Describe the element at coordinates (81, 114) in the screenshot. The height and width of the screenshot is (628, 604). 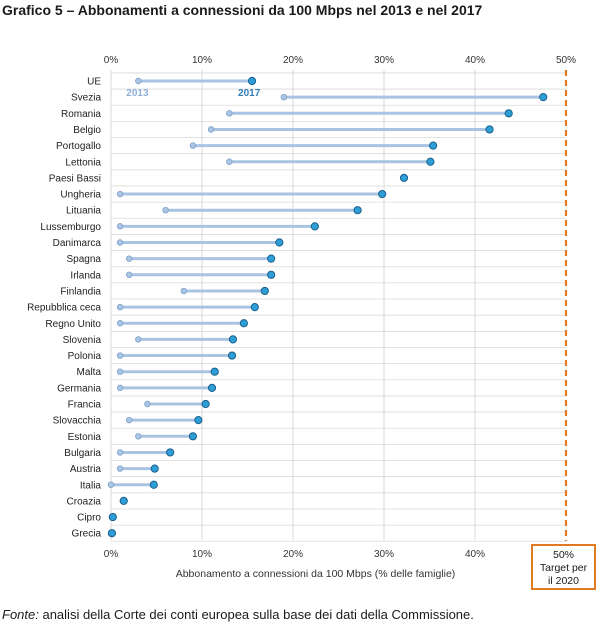
I see `category-label: Romania` at that location.